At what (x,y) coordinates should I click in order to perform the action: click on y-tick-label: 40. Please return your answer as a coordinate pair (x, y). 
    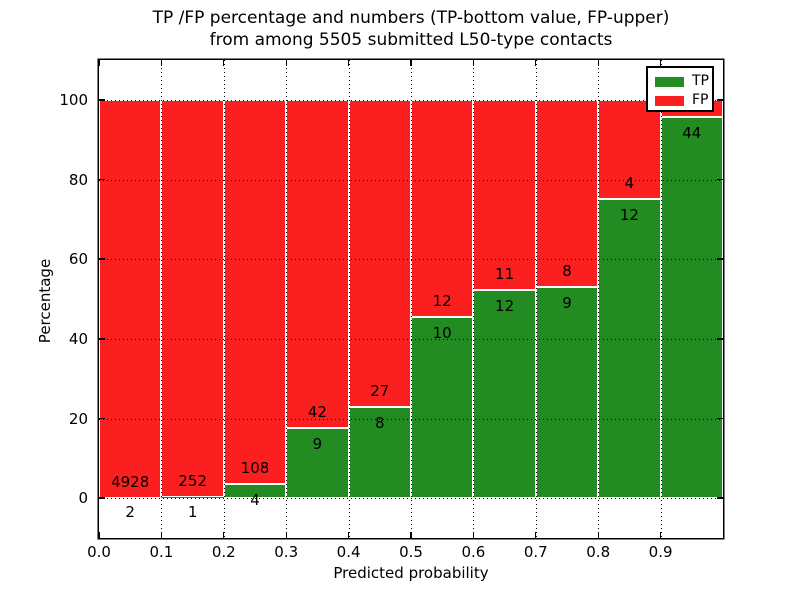
    Looking at the image, I should click on (78, 338).